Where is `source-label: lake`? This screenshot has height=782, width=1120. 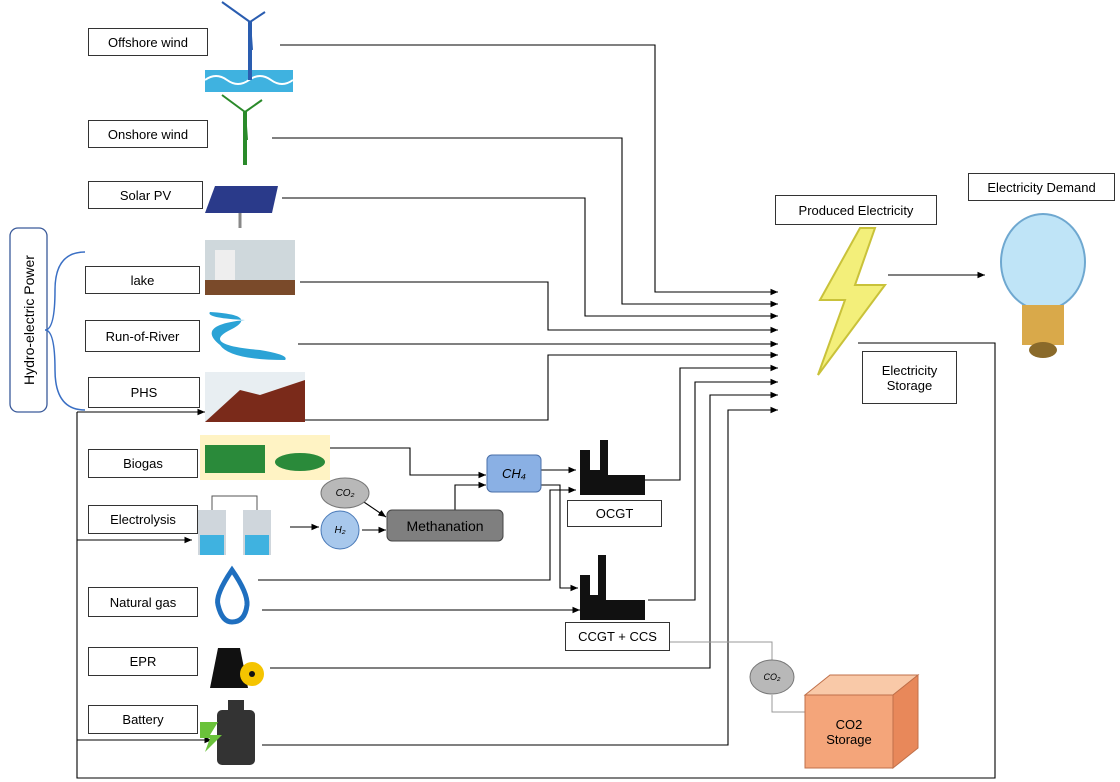
source-label: lake is located at coordinates (142, 280).